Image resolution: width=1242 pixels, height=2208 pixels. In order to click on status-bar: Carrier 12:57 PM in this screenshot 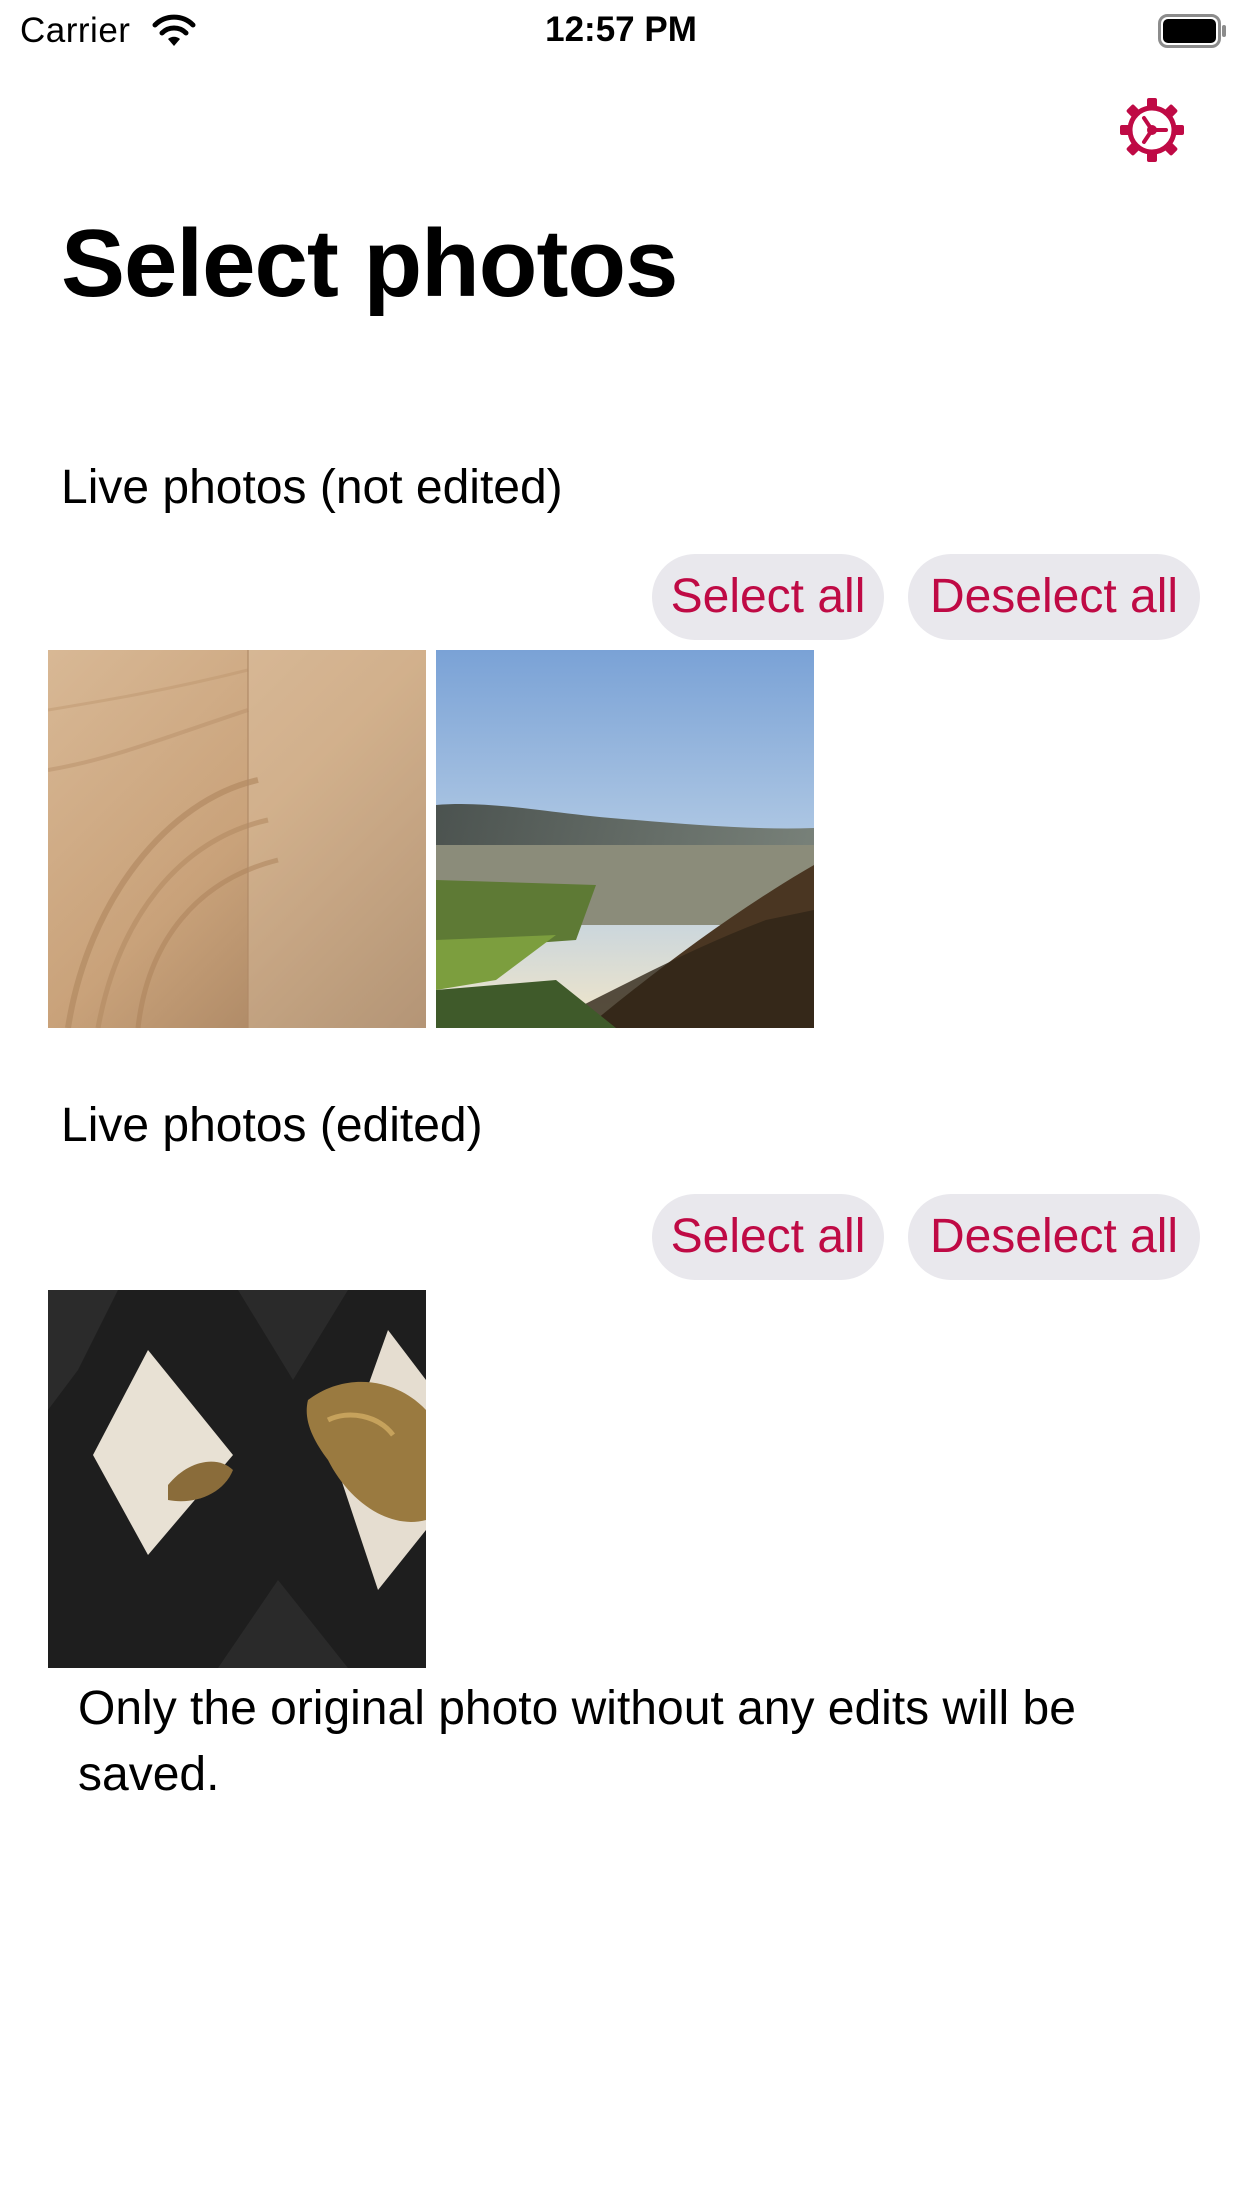, I will do `click(621, 32)`.